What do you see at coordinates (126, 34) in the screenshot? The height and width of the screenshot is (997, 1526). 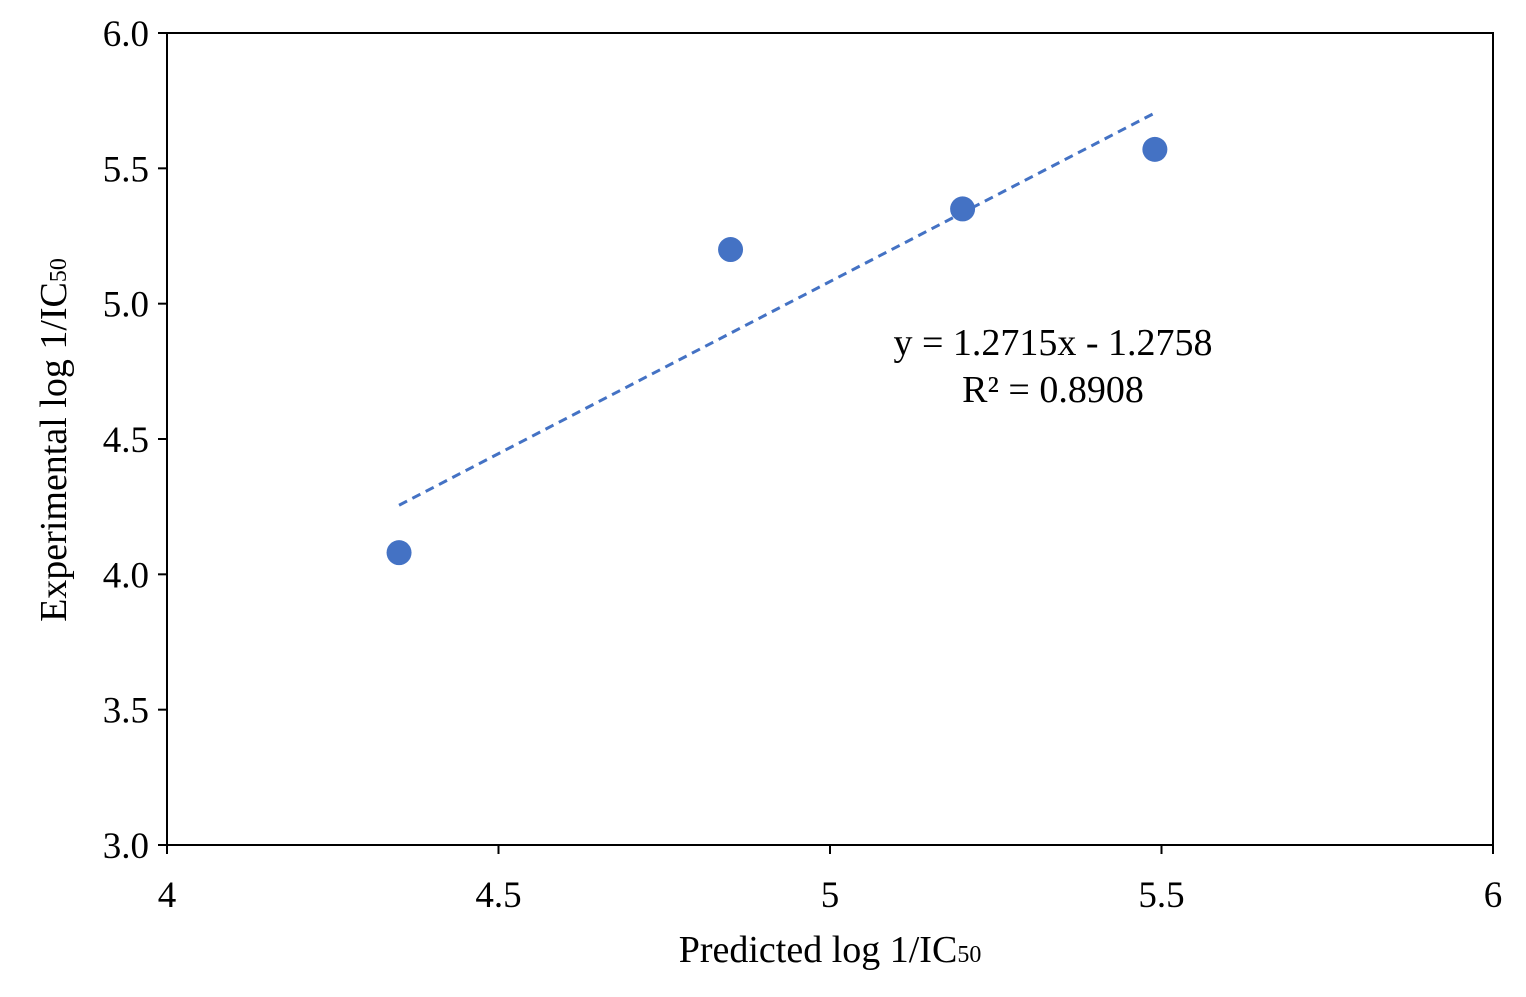 I see `y-tick-label: 6.0` at bounding box center [126, 34].